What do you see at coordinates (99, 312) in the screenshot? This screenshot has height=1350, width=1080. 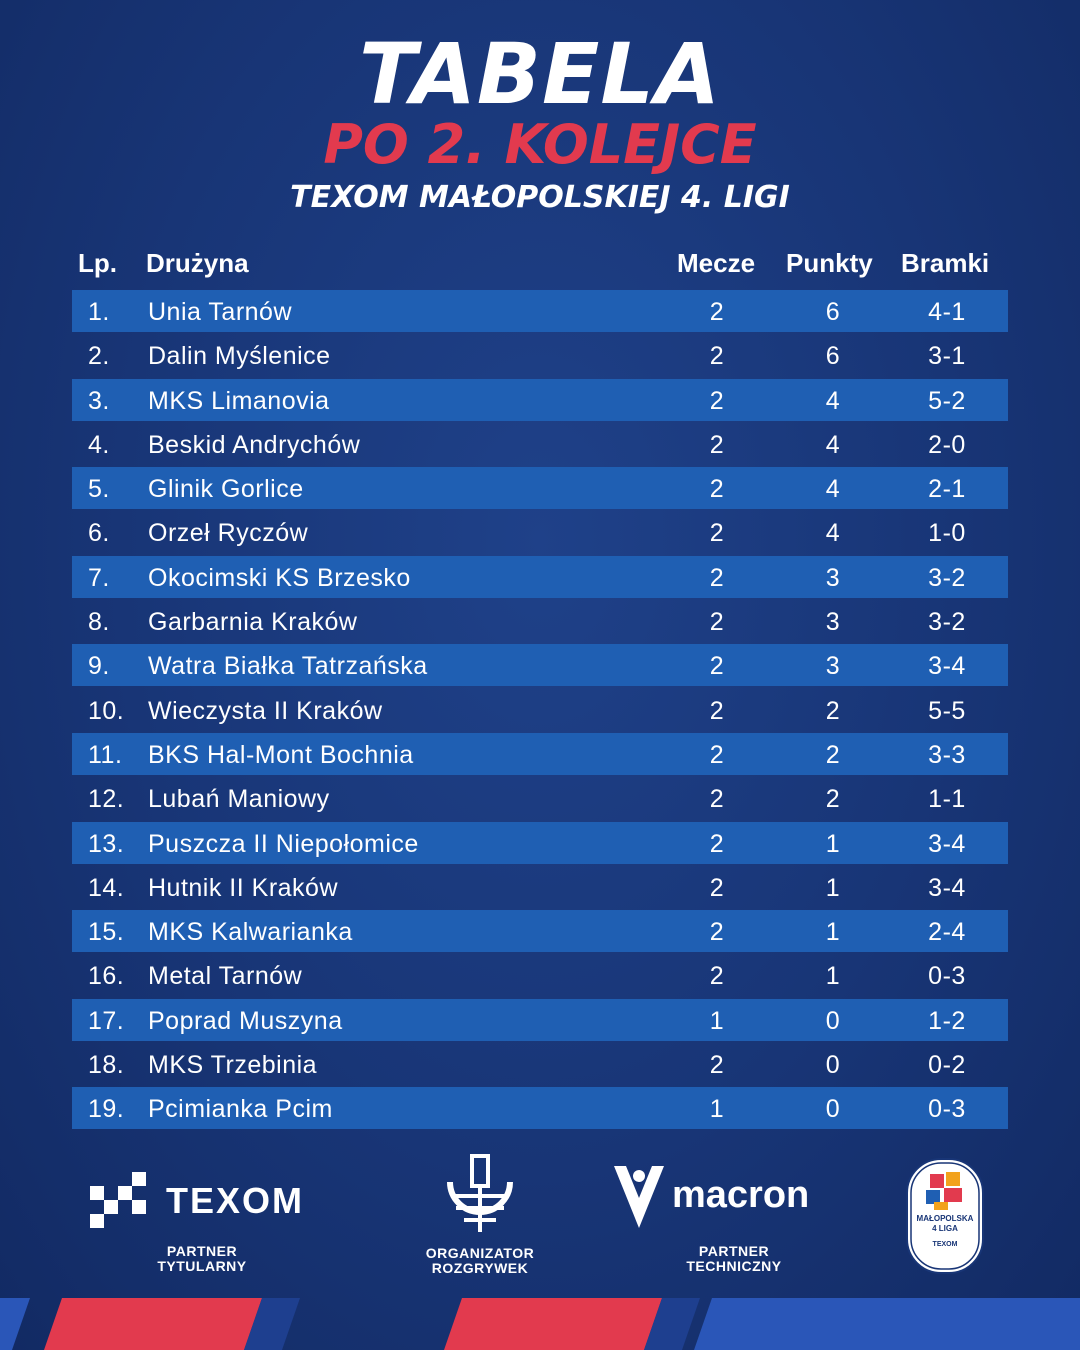 I see `position-cell: 1.` at bounding box center [99, 312].